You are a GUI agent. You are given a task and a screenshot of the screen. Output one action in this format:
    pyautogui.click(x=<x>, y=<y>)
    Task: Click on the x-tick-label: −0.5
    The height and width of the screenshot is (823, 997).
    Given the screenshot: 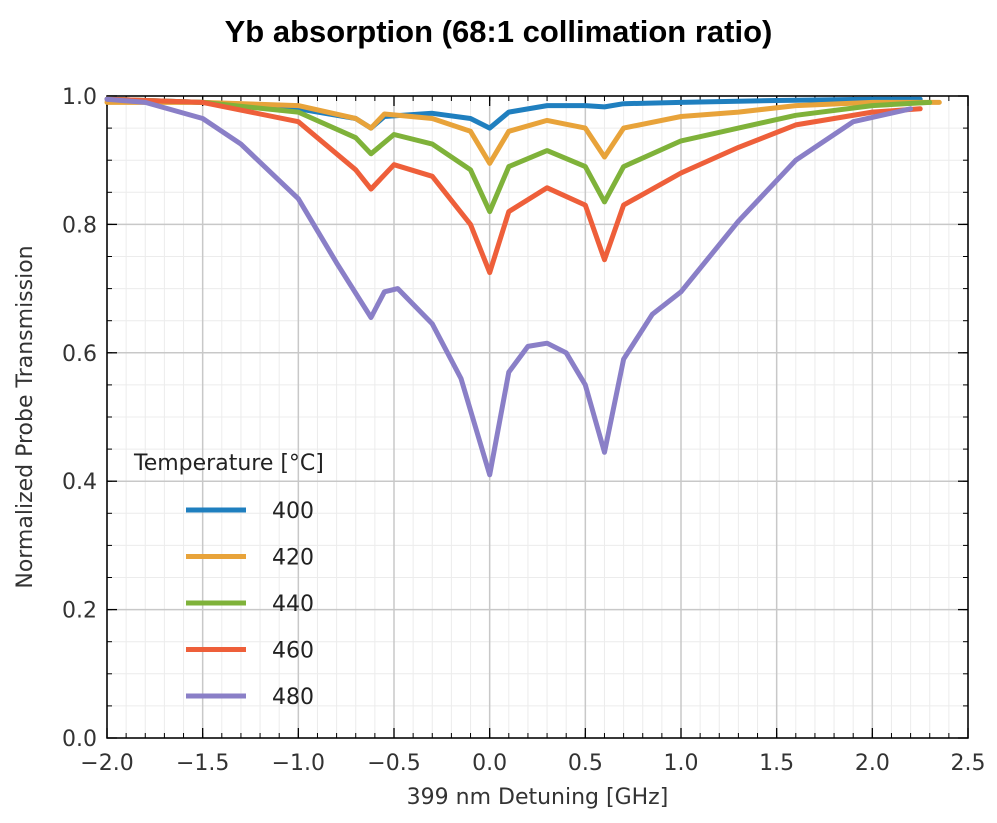 What is the action you would take?
    pyautogui.click(x=393, y=763)
    